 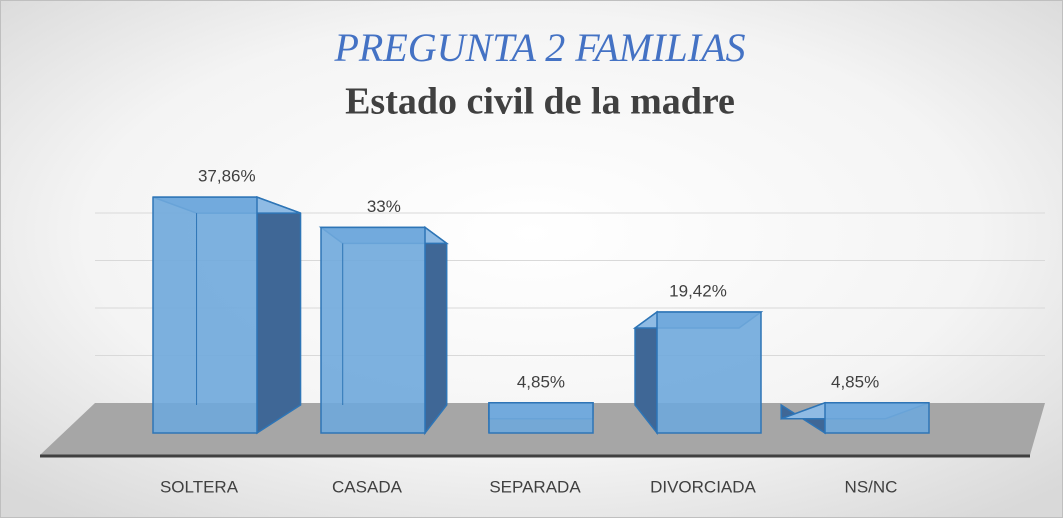 What do you see at coordinates (698, 290) in the screenshot?
I see `data-label: 19,42%` at bounding box center [698, 290].